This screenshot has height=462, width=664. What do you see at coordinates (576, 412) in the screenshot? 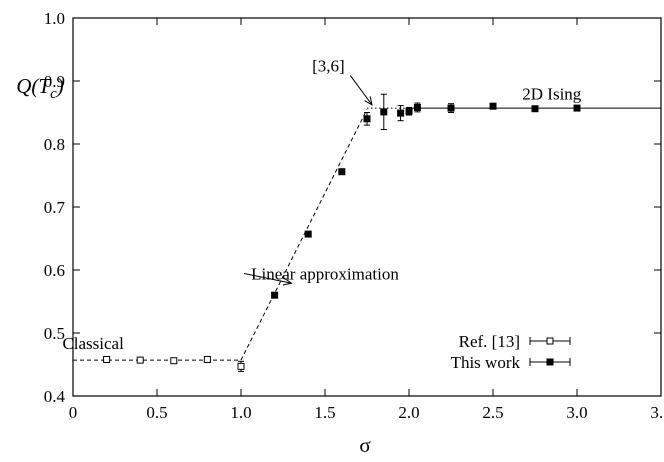
I see `x-tick-label: 3.0` at bounding box center [576, 412].